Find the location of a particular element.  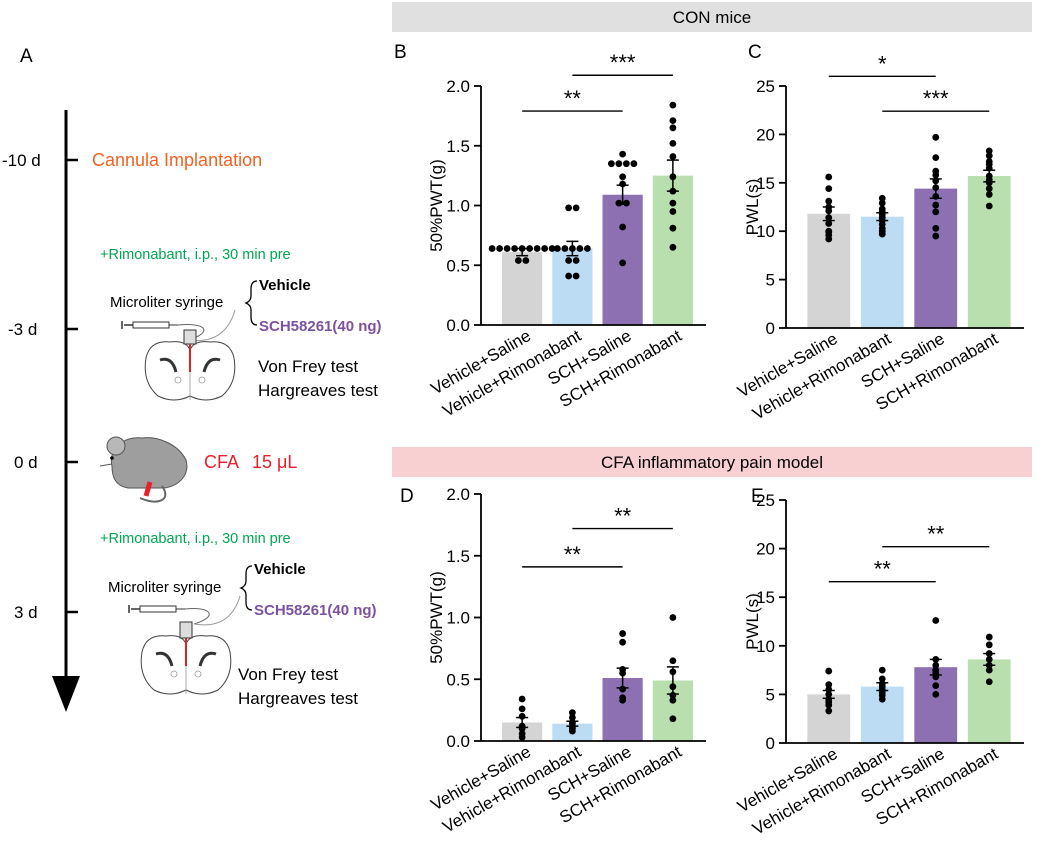

syringe-1-icon is located at coordinates (178, 325).